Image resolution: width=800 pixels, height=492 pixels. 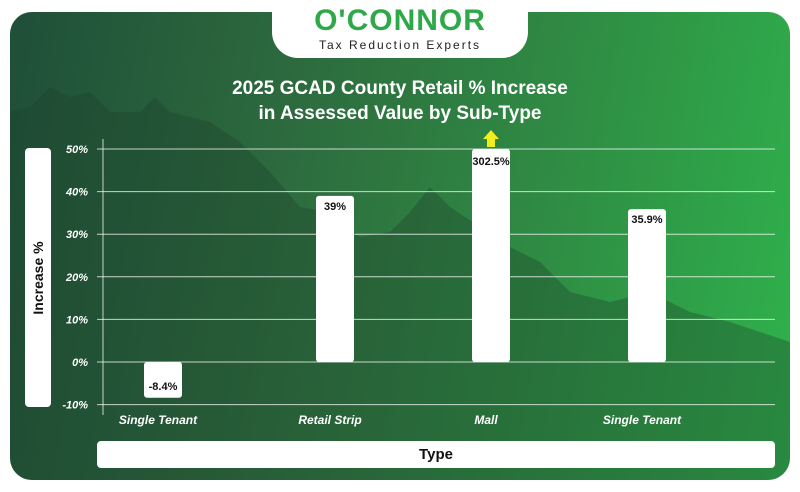 I want to click on oconnor-logo: O'CONNOR Tax Reduction Experts, so click(x=400, y=29).